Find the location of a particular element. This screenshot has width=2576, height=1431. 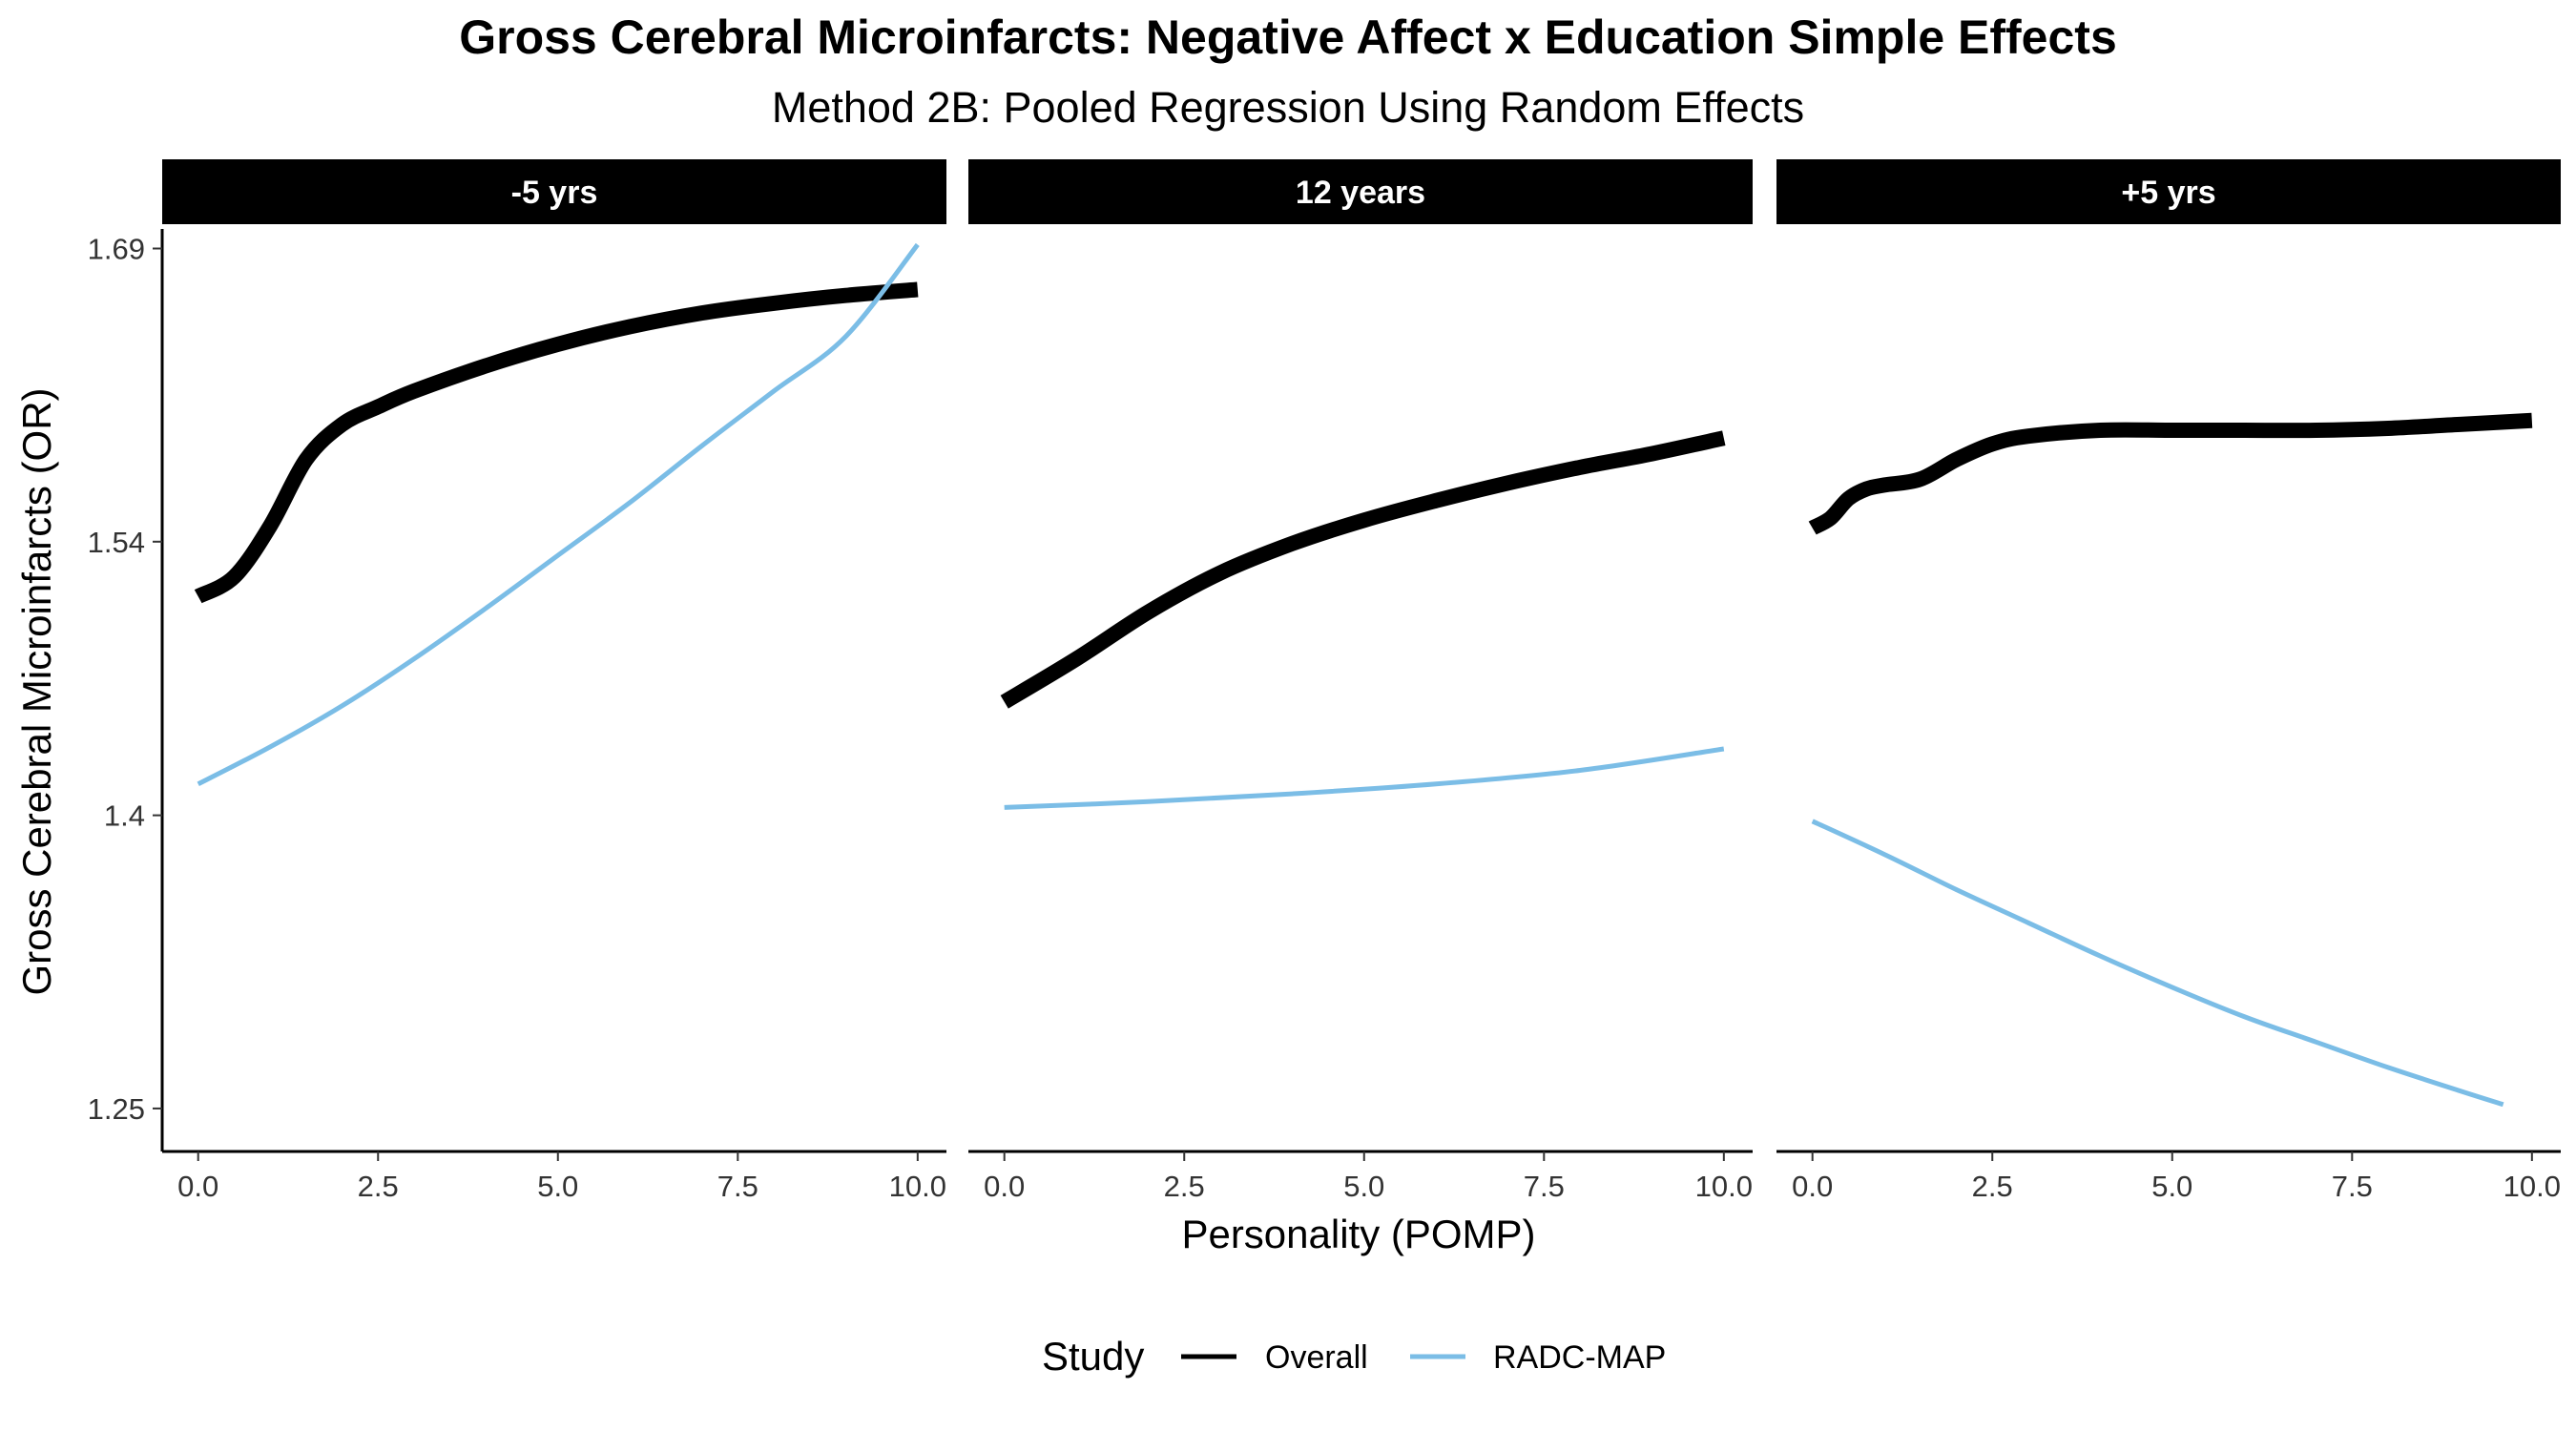

legend-label-overall: Overall is located at coordinates (1316, 1357).